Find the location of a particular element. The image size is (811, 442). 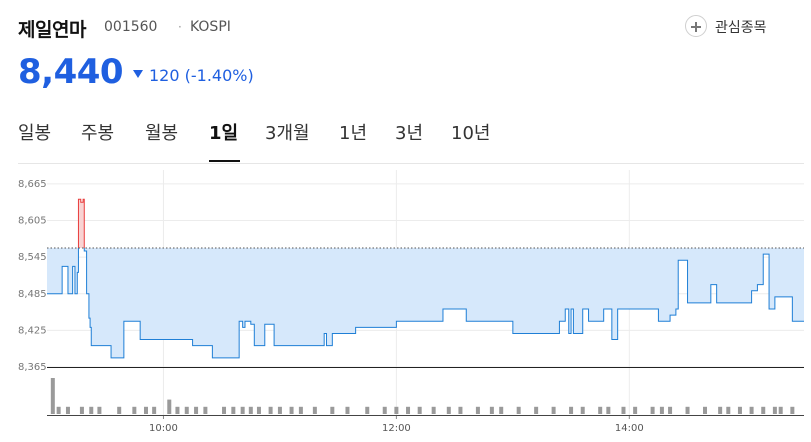

tab-weekly: 주봉 is located at coordinates (98, 133).